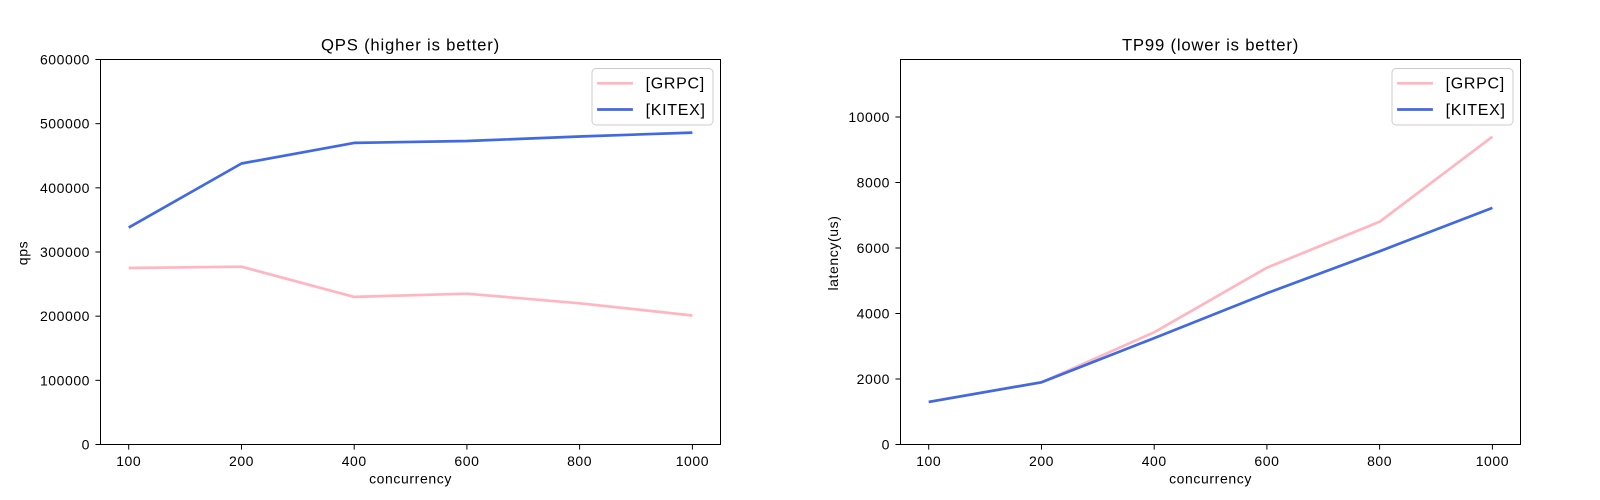  Describe the element at coordinates (869, 117) in the screenshot. I see `svg-text: 10000` at that location.